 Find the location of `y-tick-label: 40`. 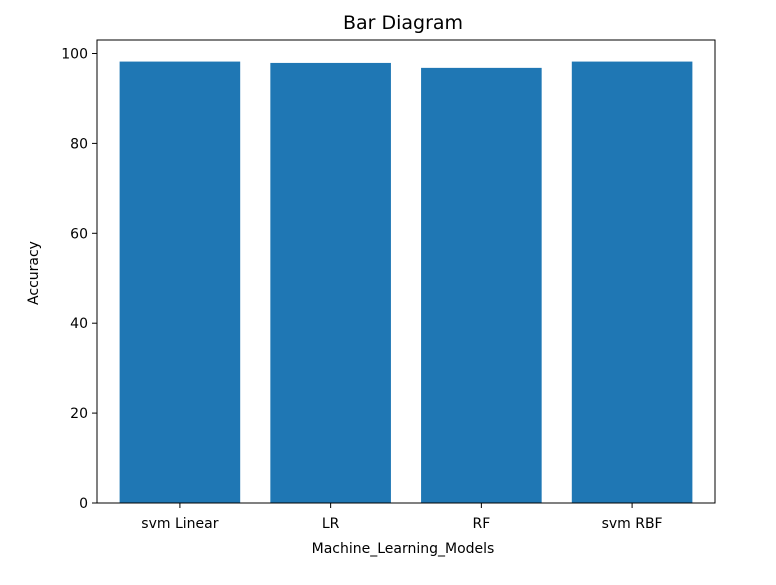

y-tick-label: 40 is located at coordinates (79, 324).